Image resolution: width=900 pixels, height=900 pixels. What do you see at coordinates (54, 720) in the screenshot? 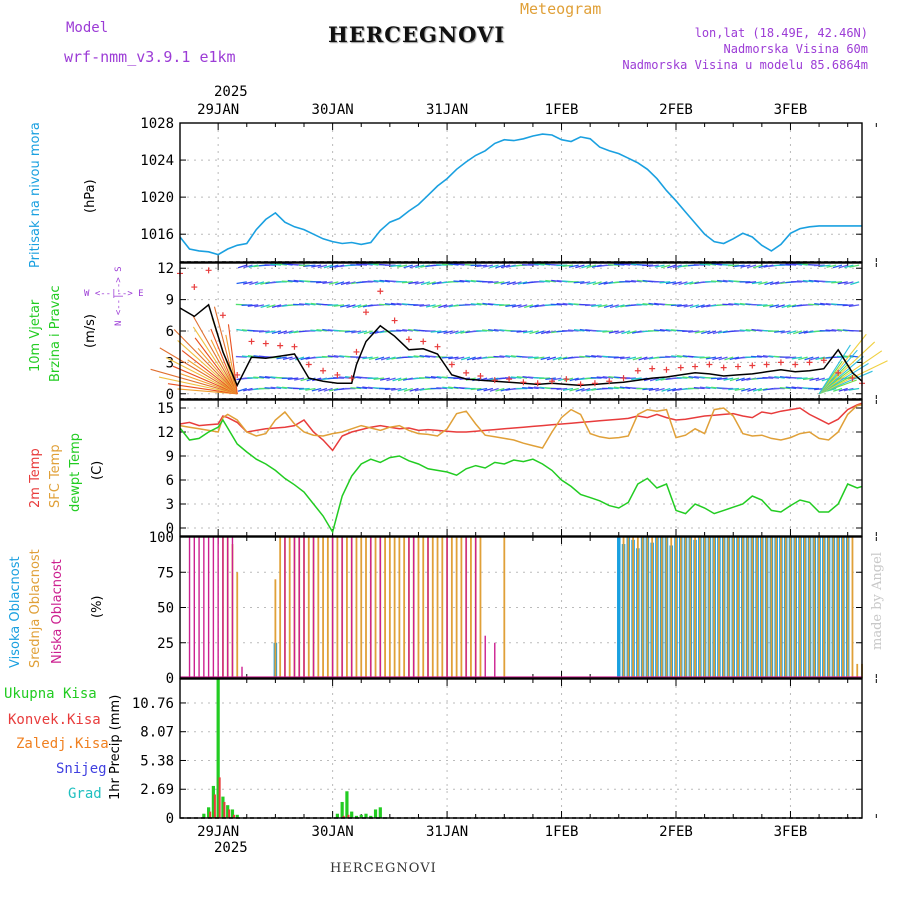
I see `precip-conv-label: Konvek.Kisa` at bounding box center [54, 720].